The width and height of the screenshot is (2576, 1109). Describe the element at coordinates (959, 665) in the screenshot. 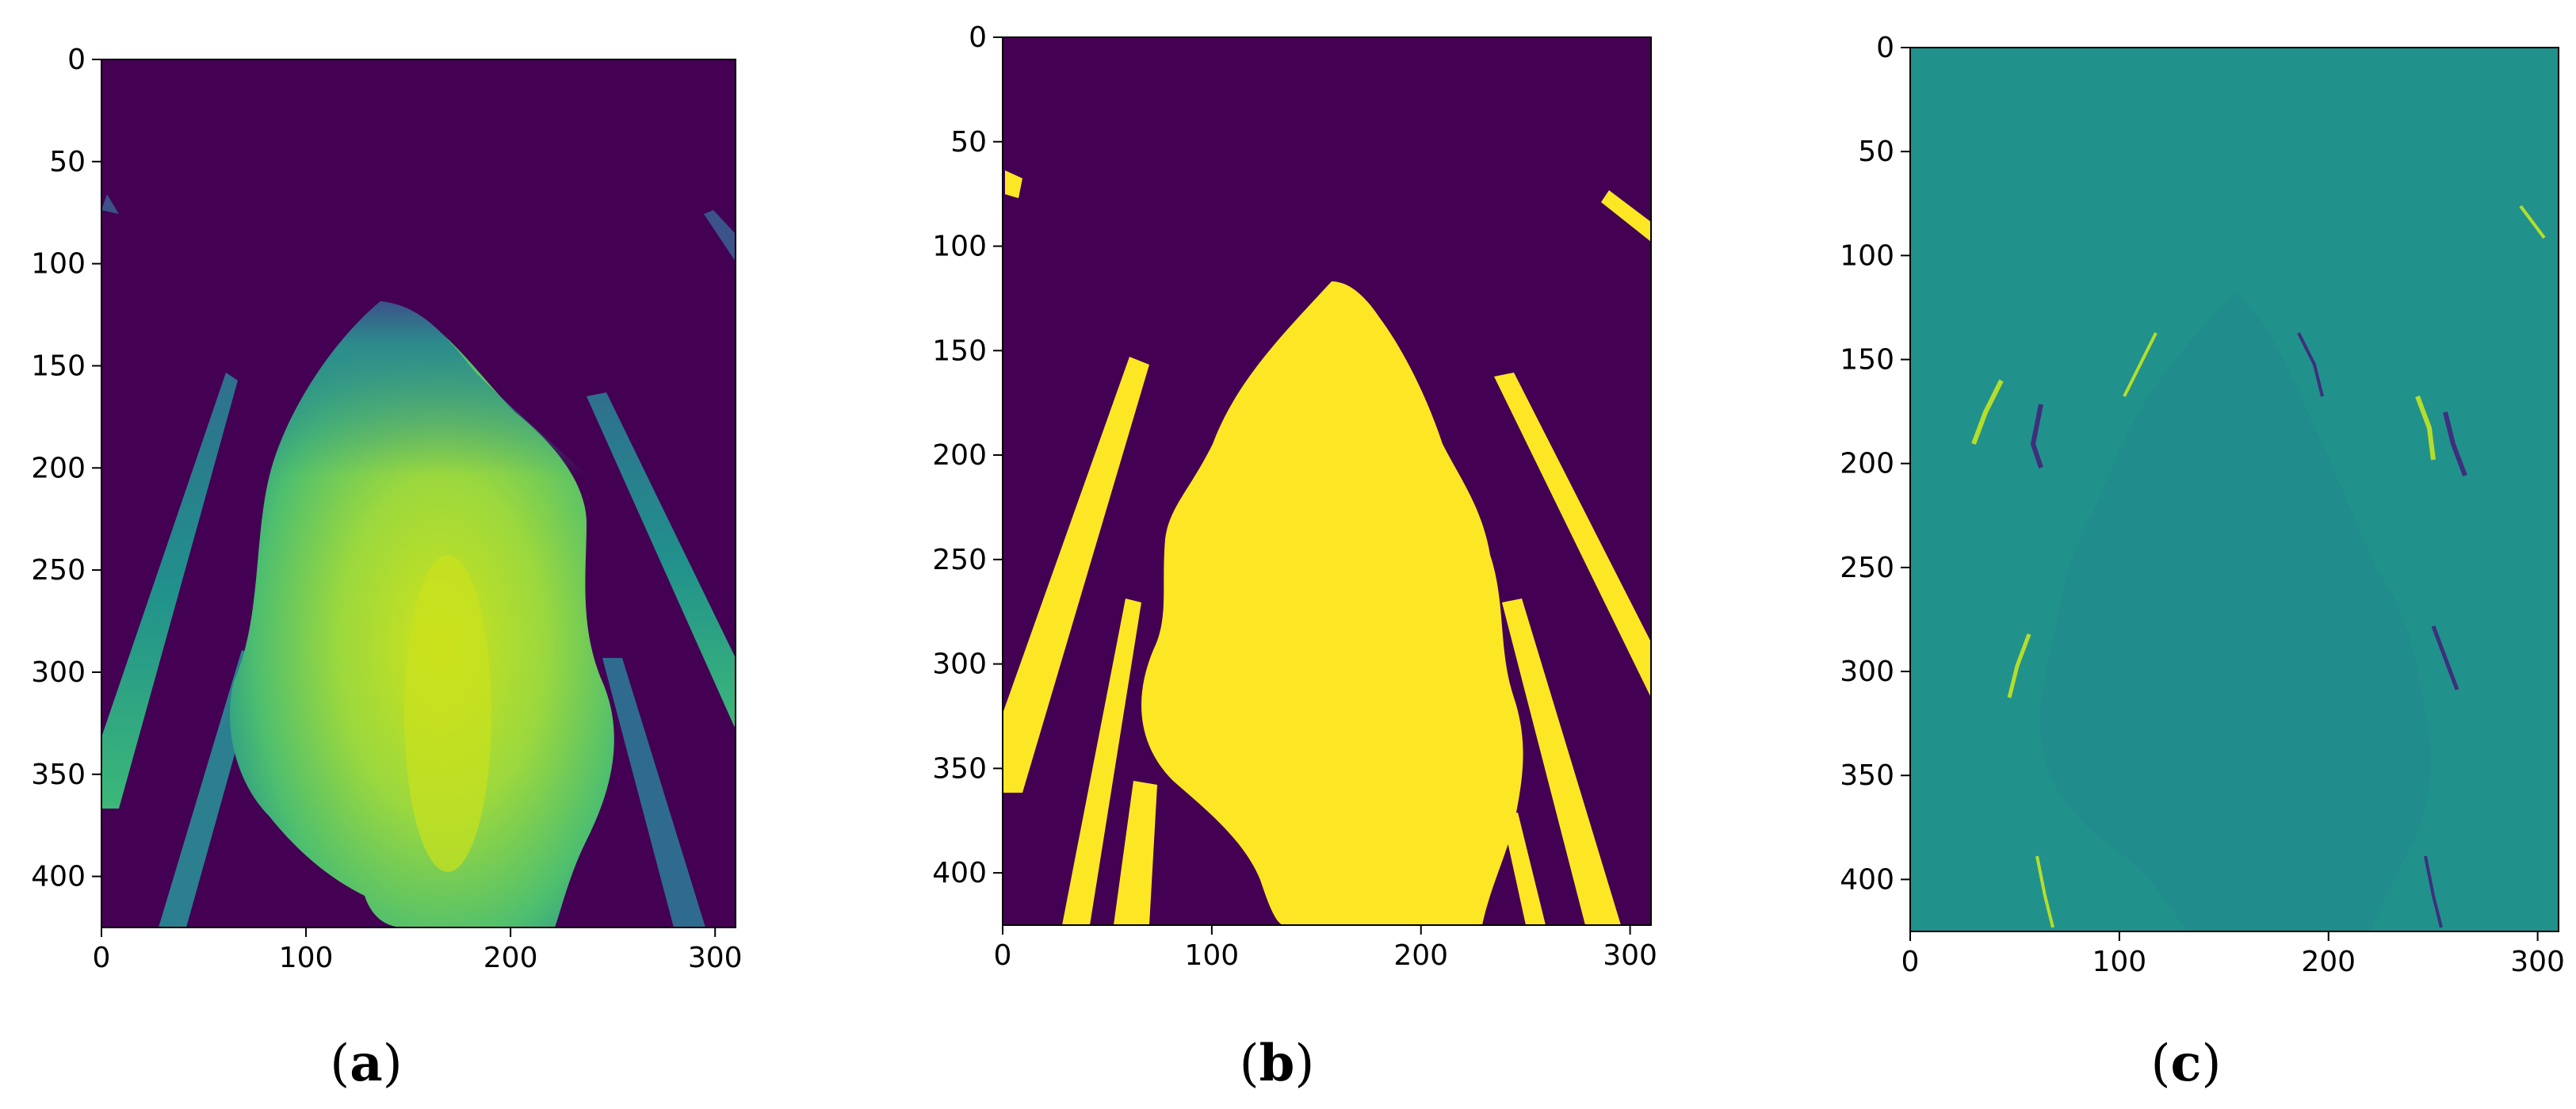

I see `panel-b-y-tick-label: 300` at that location.